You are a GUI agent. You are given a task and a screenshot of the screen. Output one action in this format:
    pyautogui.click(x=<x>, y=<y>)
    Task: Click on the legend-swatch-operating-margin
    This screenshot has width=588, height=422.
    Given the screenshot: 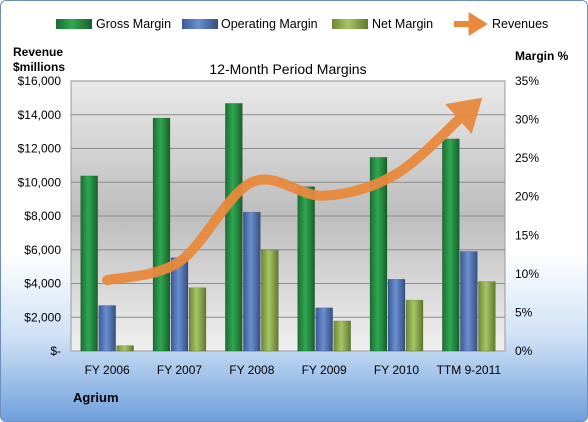 What is the action you would take?
    pyautogui.click(x=200, y=24)
    